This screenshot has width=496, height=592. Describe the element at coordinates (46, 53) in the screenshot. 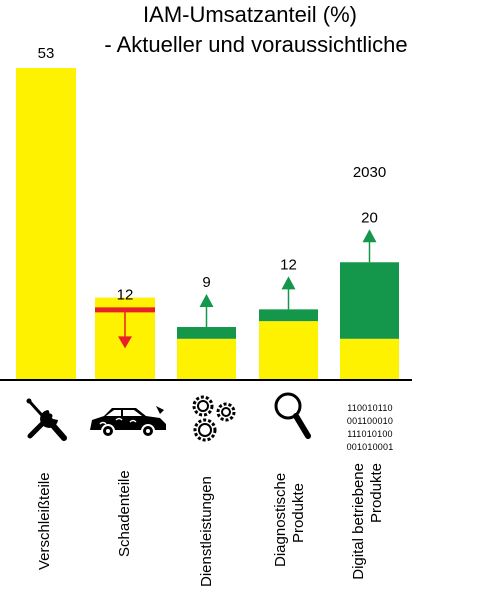

I see `data-label: 53` at that location.